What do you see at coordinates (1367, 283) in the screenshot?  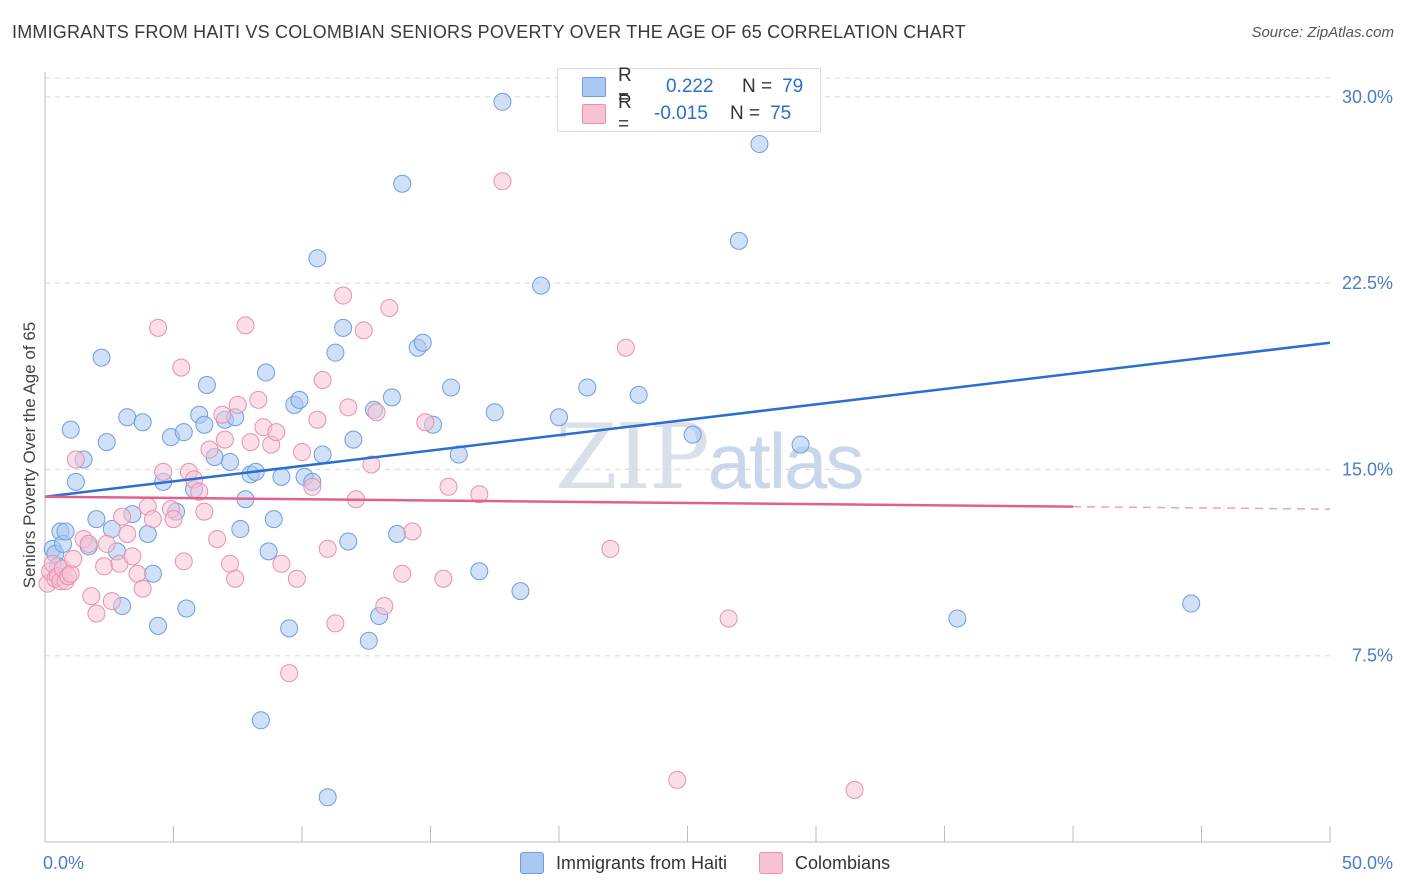 I see `y-tick-label: 22.5%` at bounding box center [1367, 283].